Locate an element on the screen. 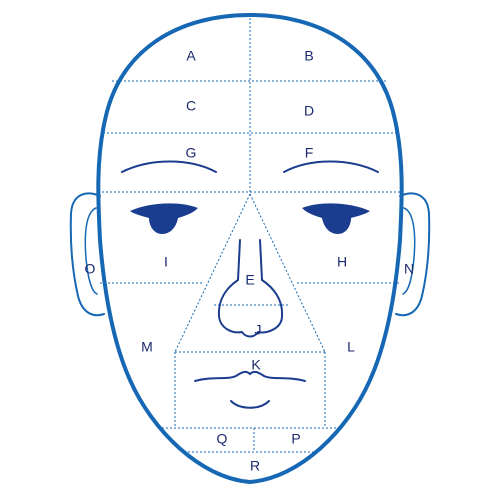 The width and height of the screenshot is (500, 500). nose-left-edge is located at coordinates (212, 273).